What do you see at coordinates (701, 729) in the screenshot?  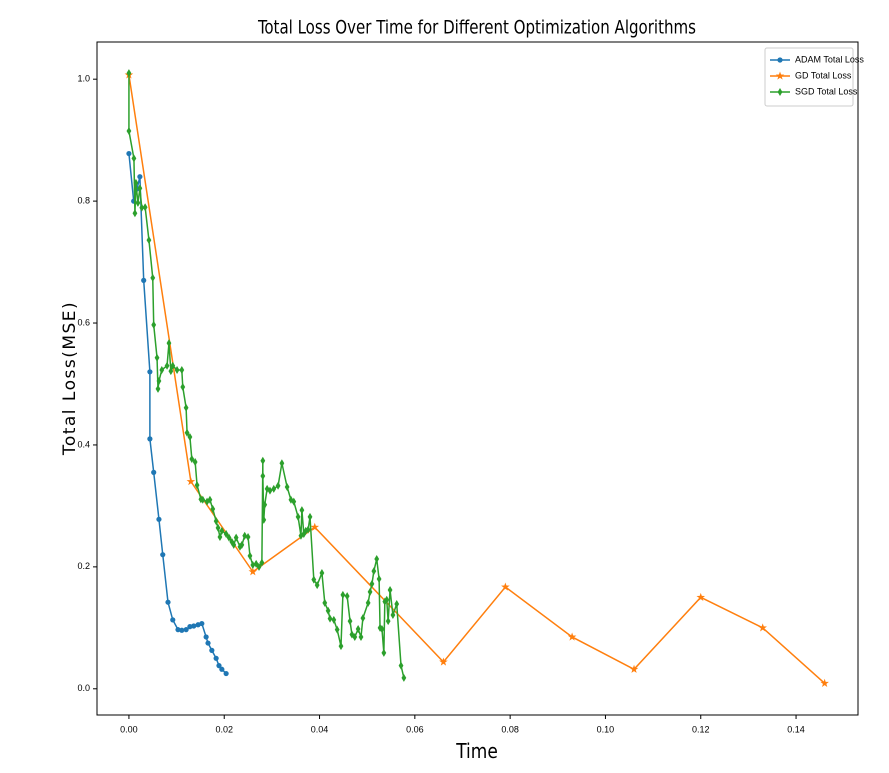 I see `x-tick-label: 0.12` at bounding box center [701, 729].